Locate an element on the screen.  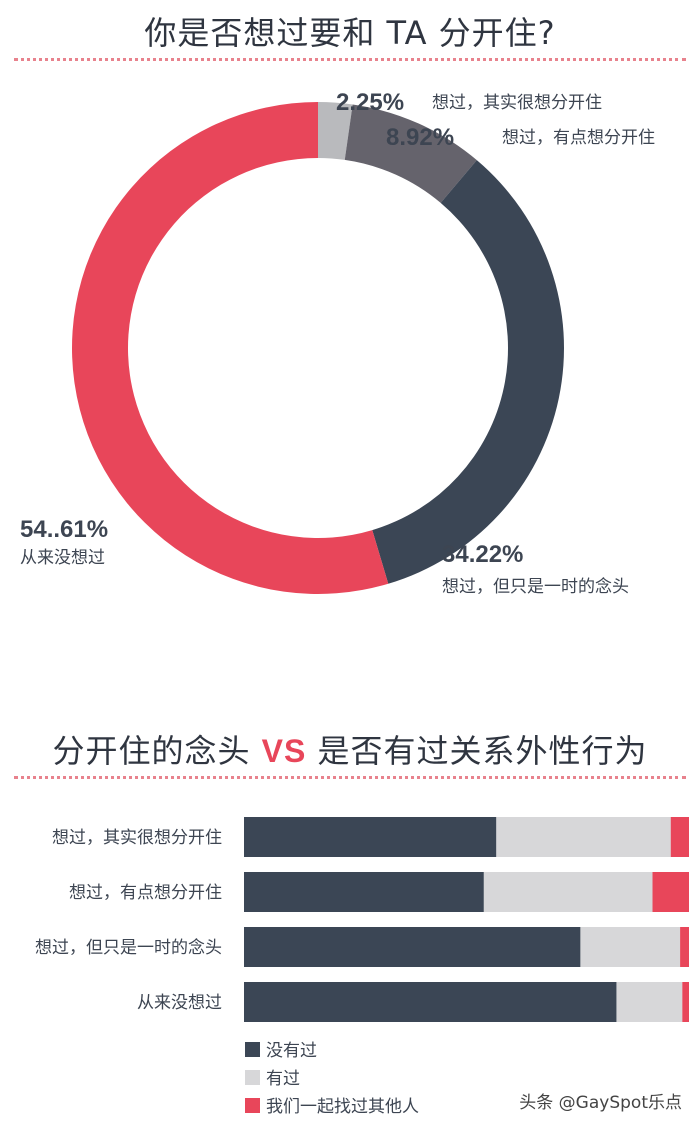
legend-label: 我们一起找过其他人 is located at coordinates (342, 1107).